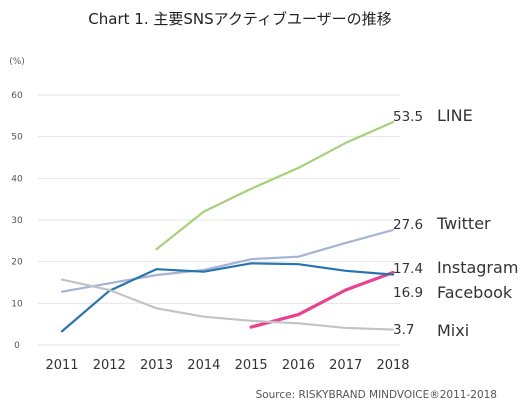 Image resolution: width=529 pixels, height=416 pixels. I want to click on x-tick-label: 2011, so click(61, 365).